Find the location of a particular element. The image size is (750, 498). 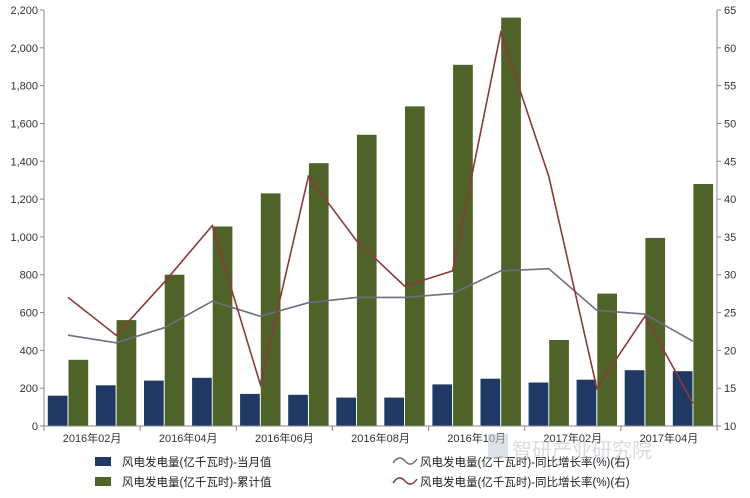

y-left-tick-label: 2,200 is located at coordinates (24, 11).